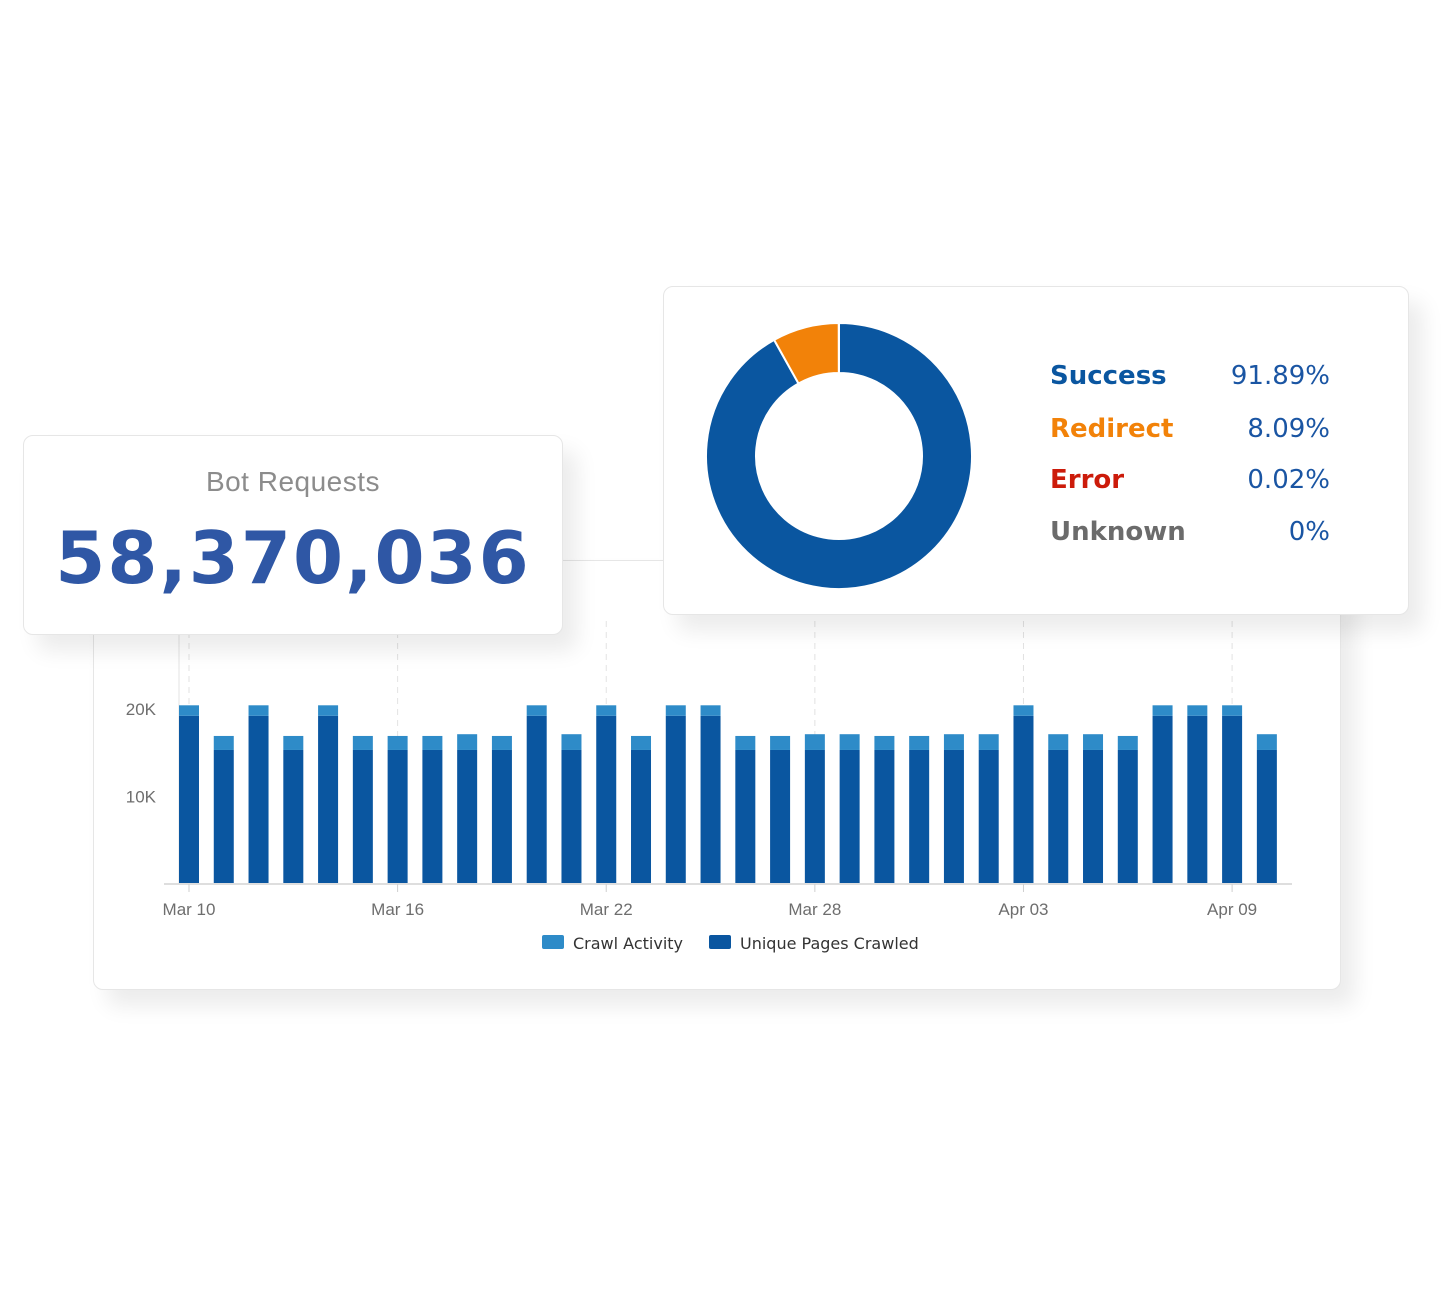 Image resolution: width=1450 pixels, height=1289 pixels. I want to click on status-value: 0.02%, so click(1288, 480).